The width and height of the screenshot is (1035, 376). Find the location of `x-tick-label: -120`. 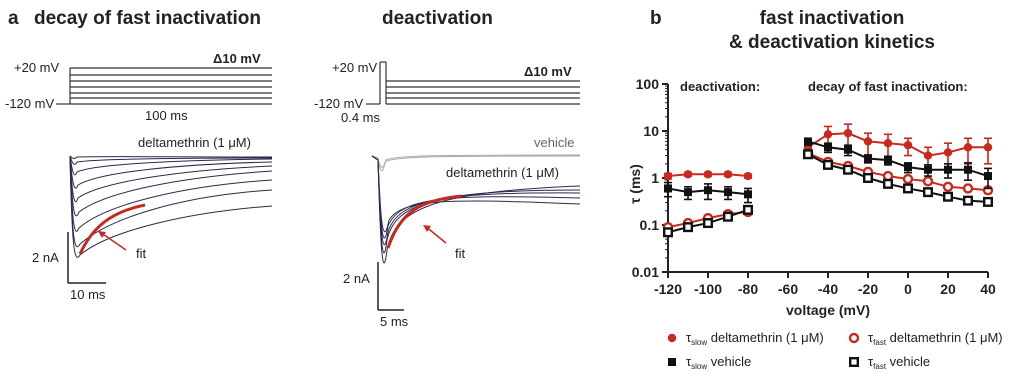

x-tick-label: -120 is located at coordinates (668, 289).